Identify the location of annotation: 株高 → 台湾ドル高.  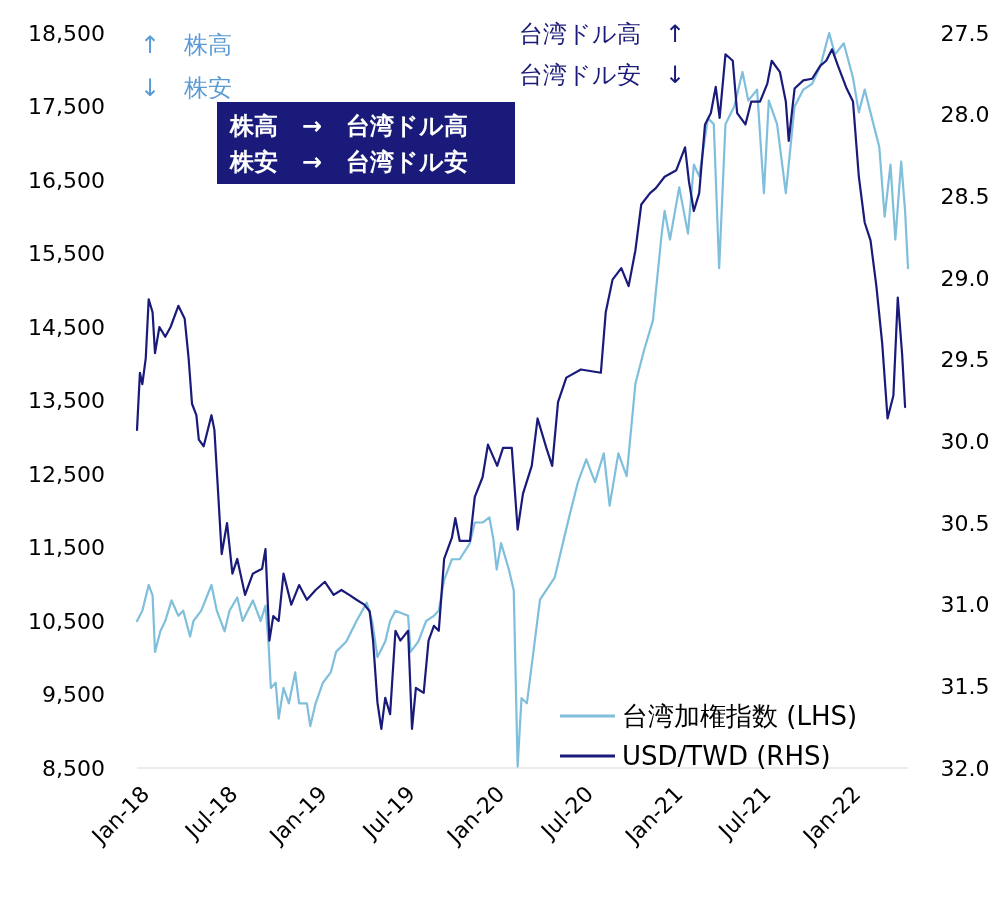
(349, 126).